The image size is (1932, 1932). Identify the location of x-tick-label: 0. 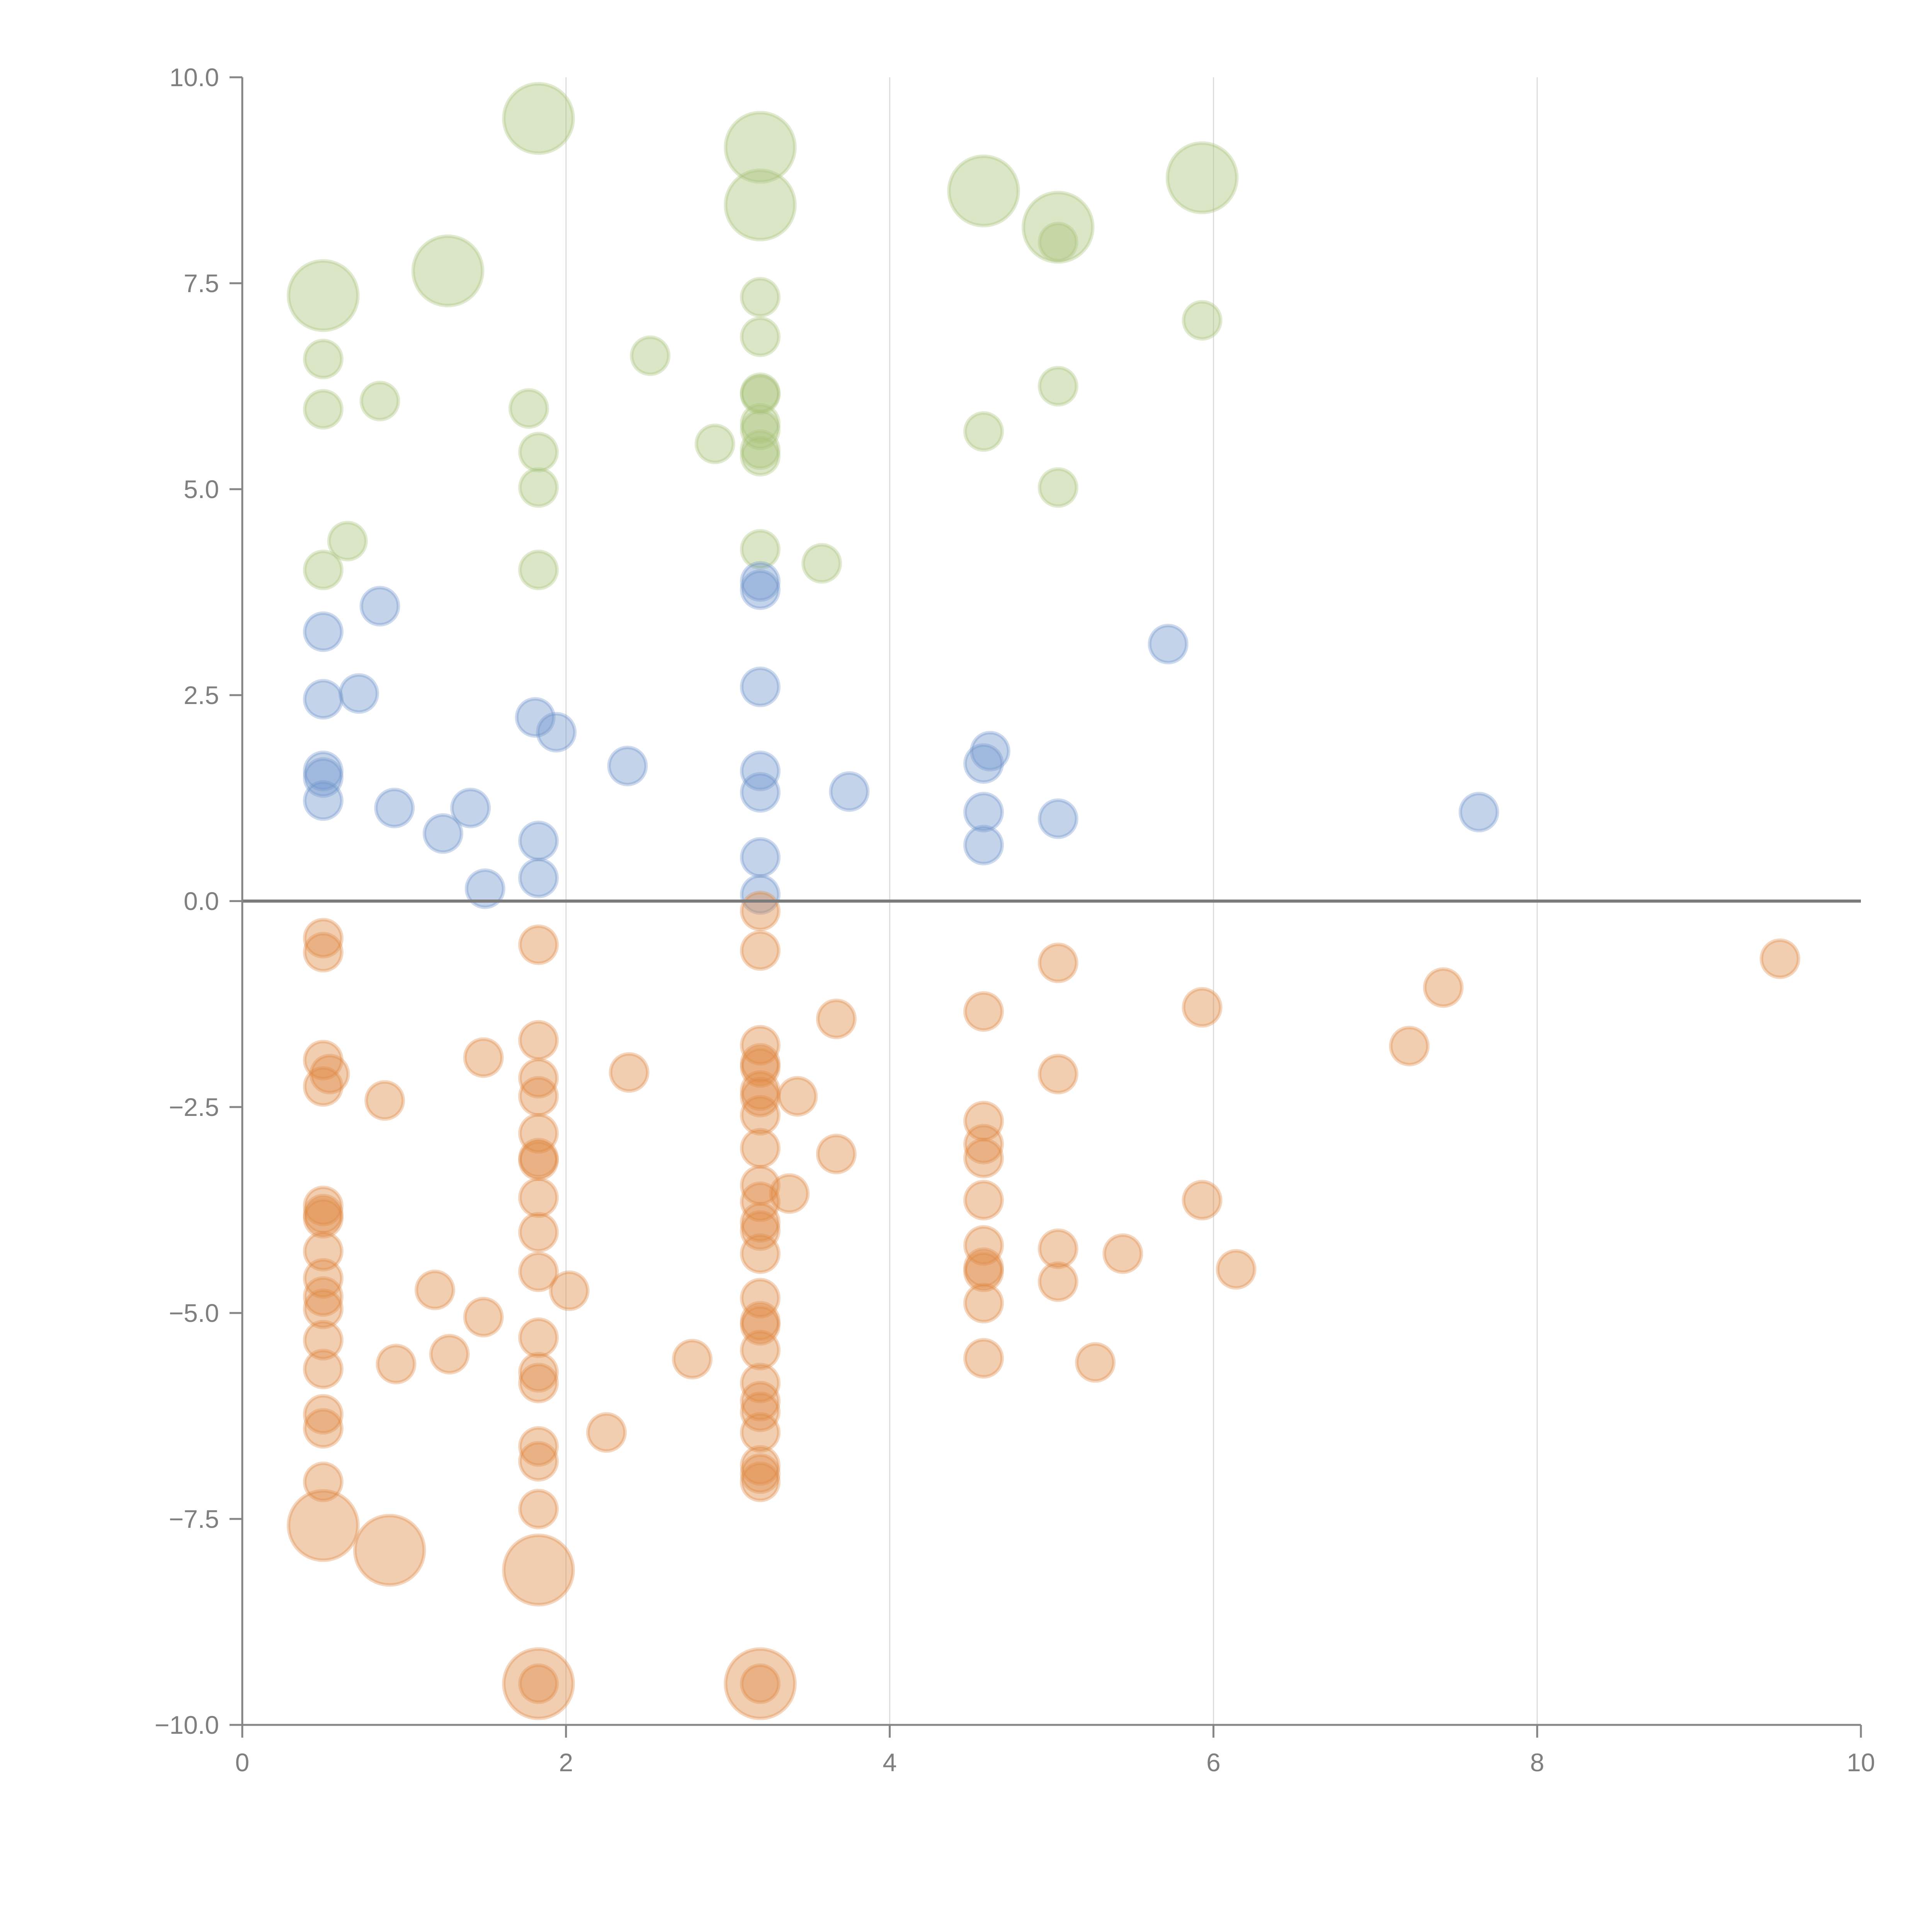
(243, 1763).